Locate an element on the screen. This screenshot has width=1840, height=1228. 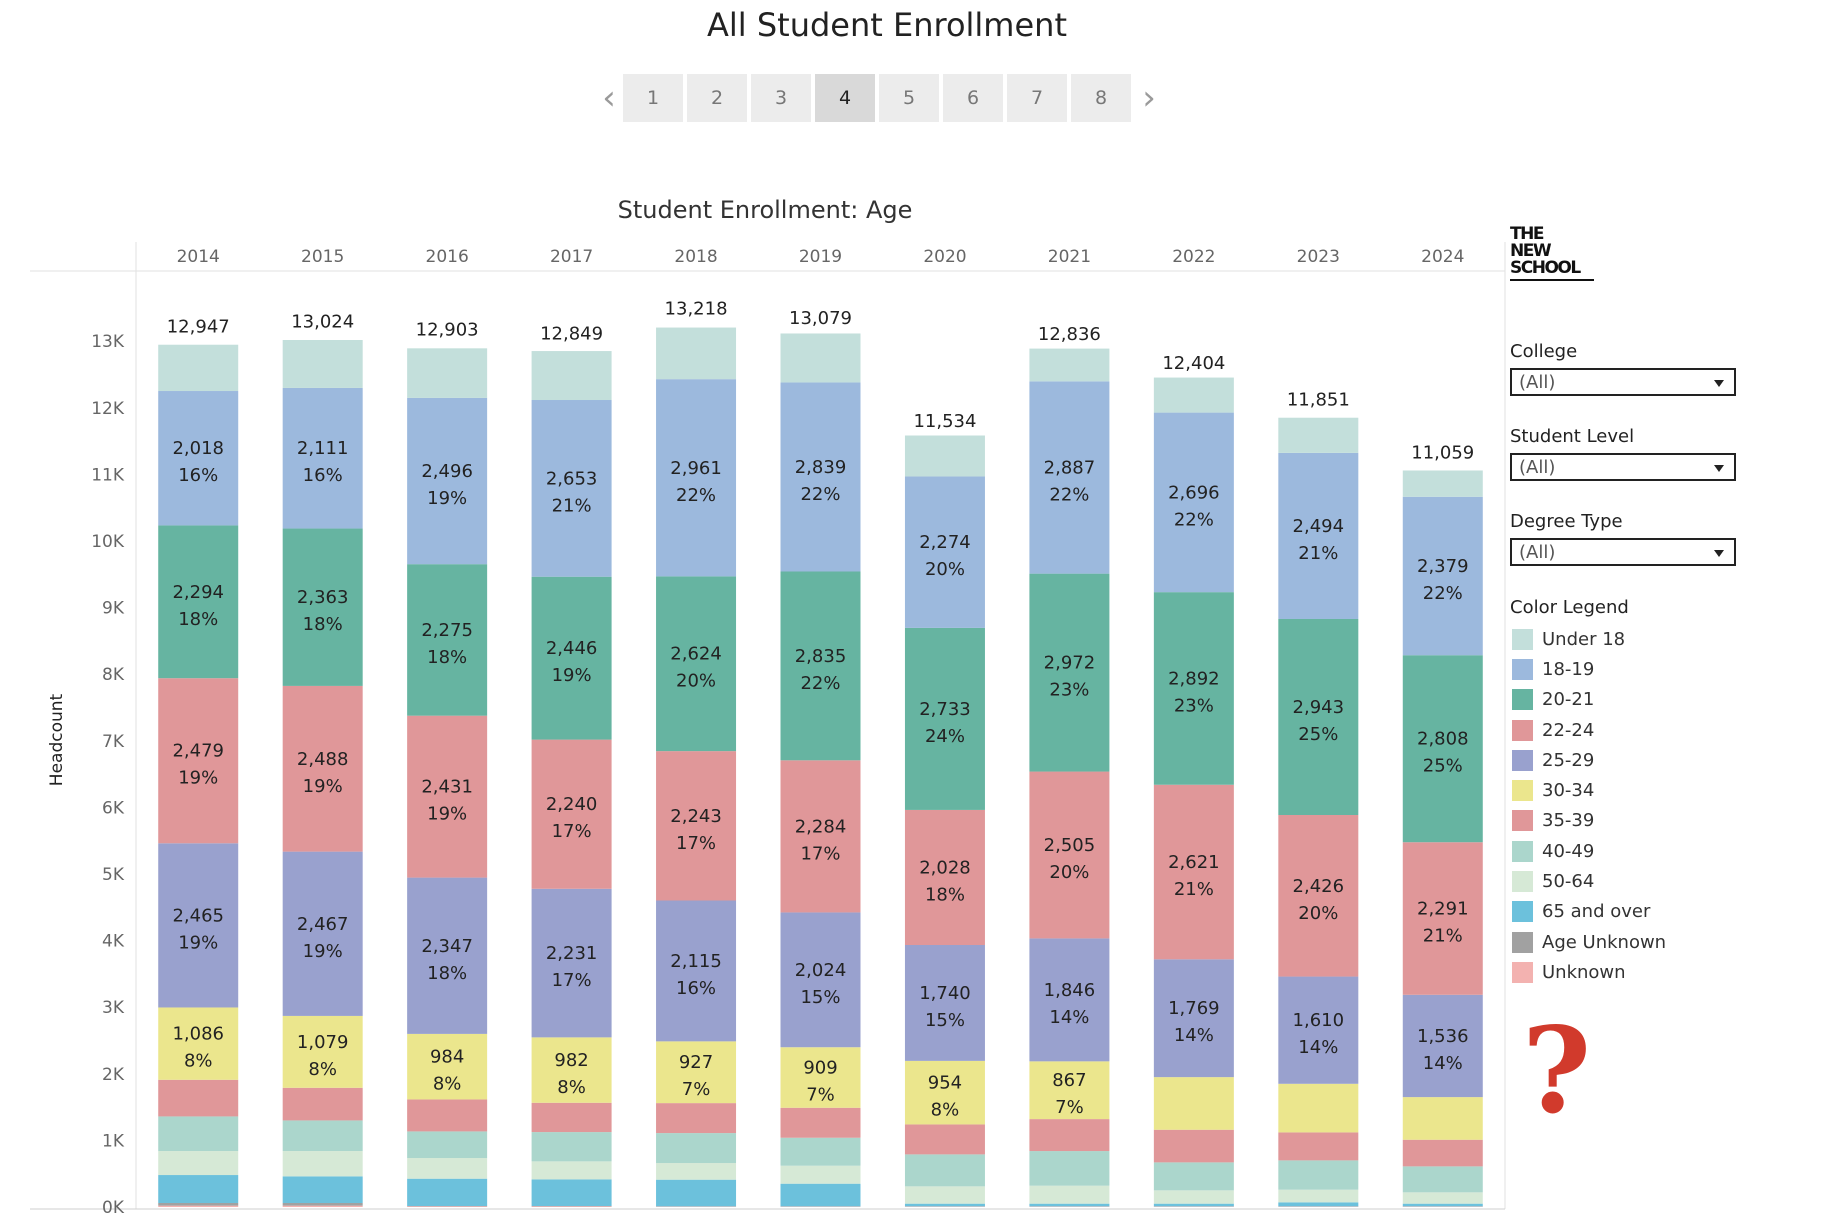
page-button-3: 3 is located at coordinates (781, 98).